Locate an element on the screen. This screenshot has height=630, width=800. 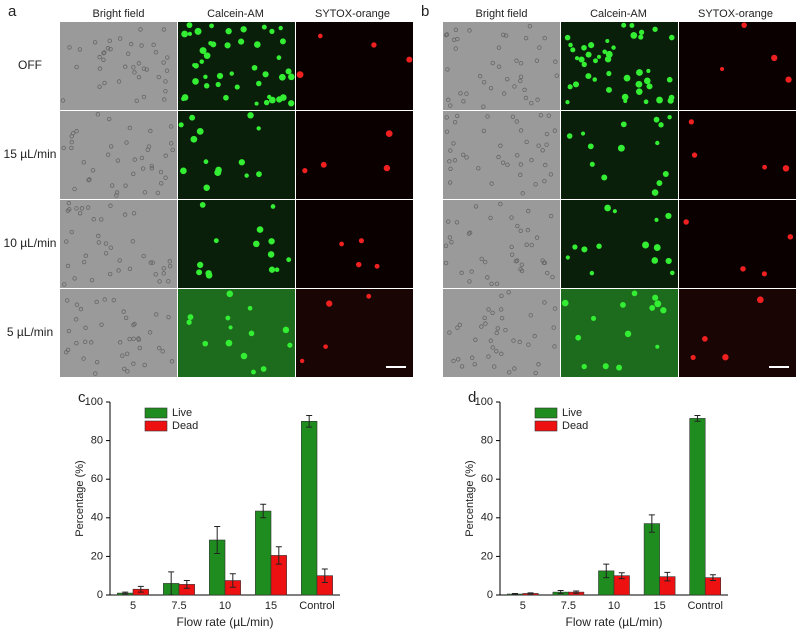
x-tick-label: Control is located at coordinates (704, 606).